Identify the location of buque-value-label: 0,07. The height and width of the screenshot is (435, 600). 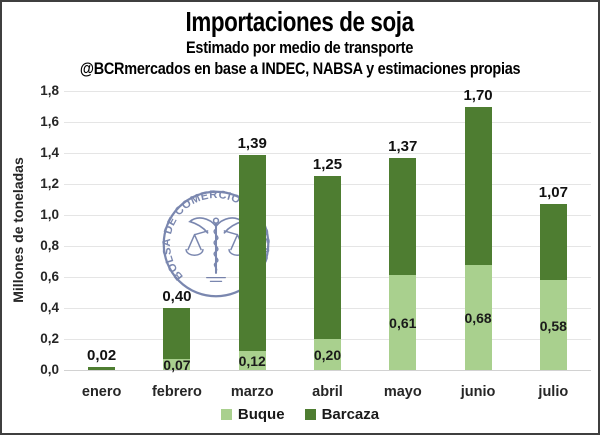
(177, 365).